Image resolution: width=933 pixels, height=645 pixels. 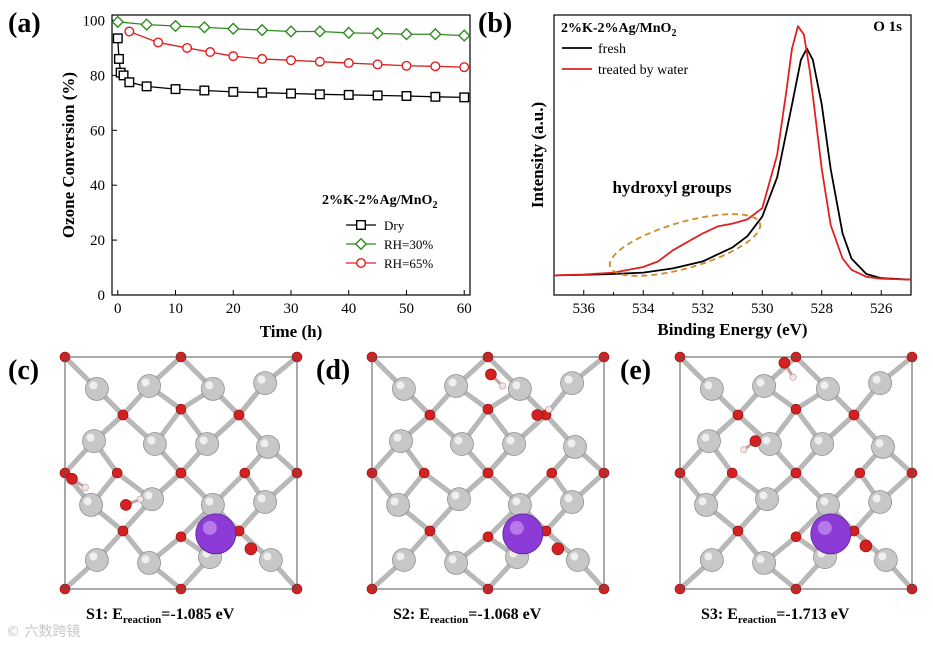 I want to click on panel-label-a: (a), so click(x=24, y=23).